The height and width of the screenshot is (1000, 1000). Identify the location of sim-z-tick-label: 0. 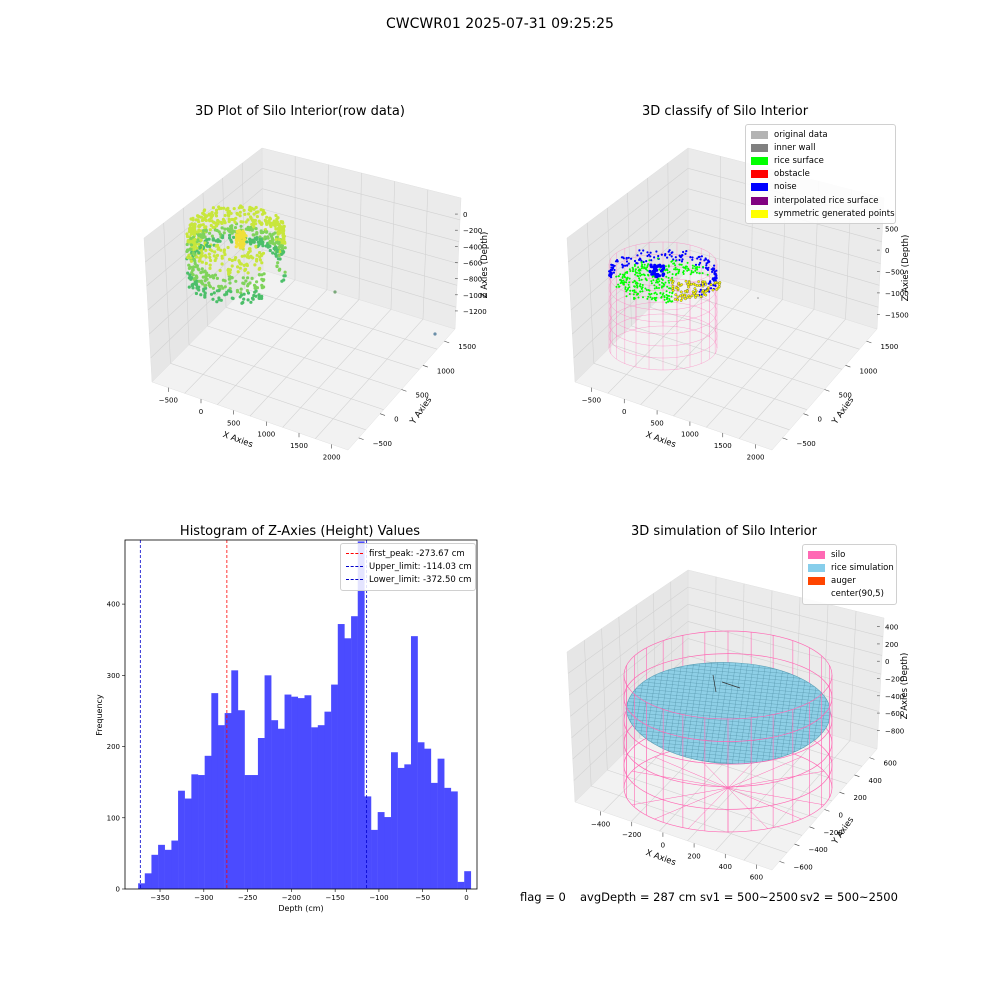
(887, 662).